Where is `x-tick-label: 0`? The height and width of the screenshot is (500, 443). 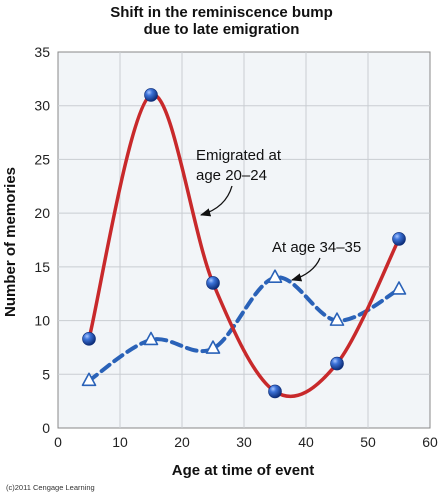 x-tick-label: 0 is located at coordinates (58, 442).